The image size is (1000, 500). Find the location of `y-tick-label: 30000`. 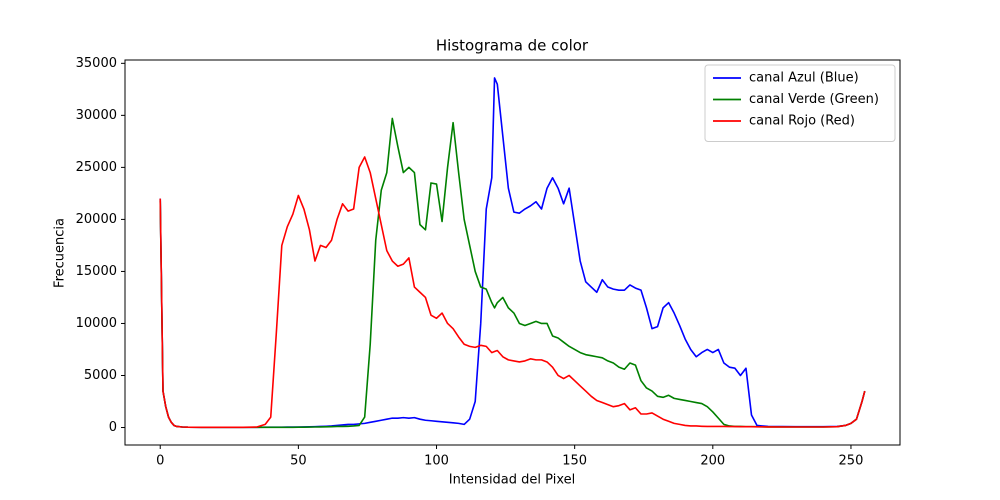

y-tick-label: 30000 is located at coordinates (96, 115).